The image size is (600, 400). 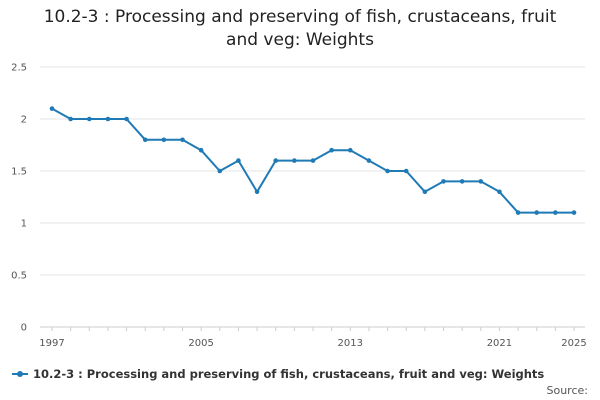 What do you see at coordinates (443, 181) in the screenshot?
I see `data-point-2018` at bounding box center [443, 181].